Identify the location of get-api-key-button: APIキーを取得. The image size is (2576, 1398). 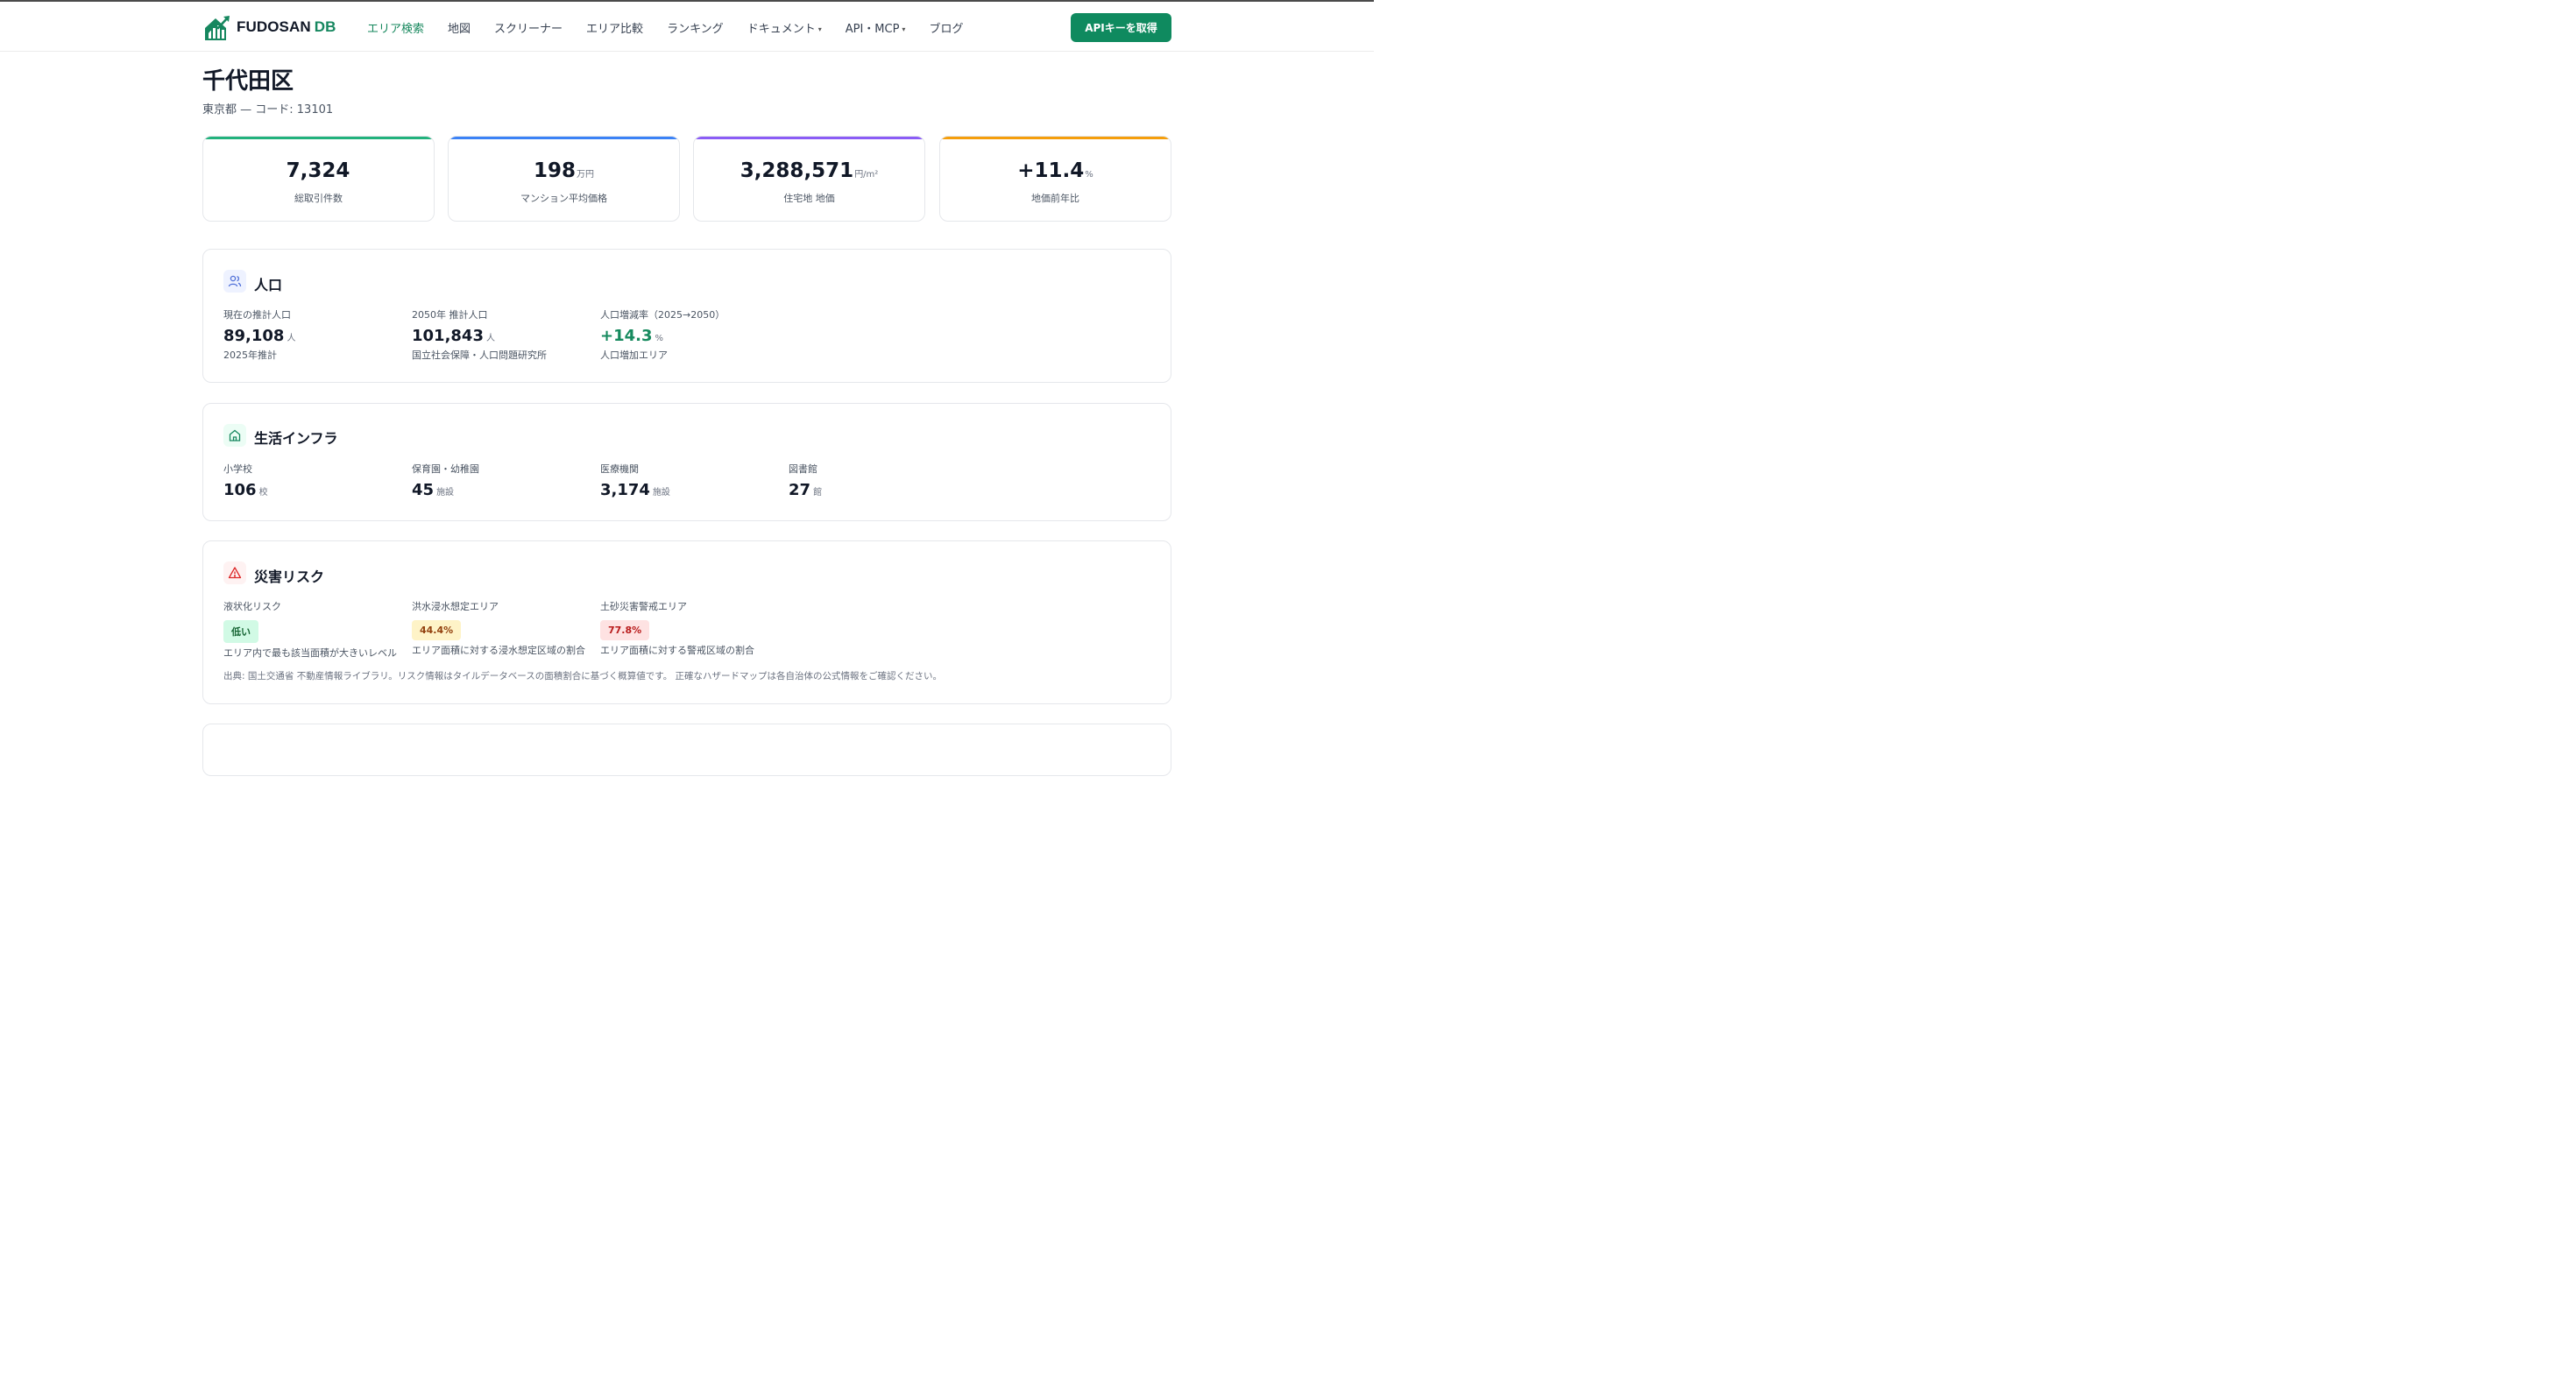
(1121, 27).